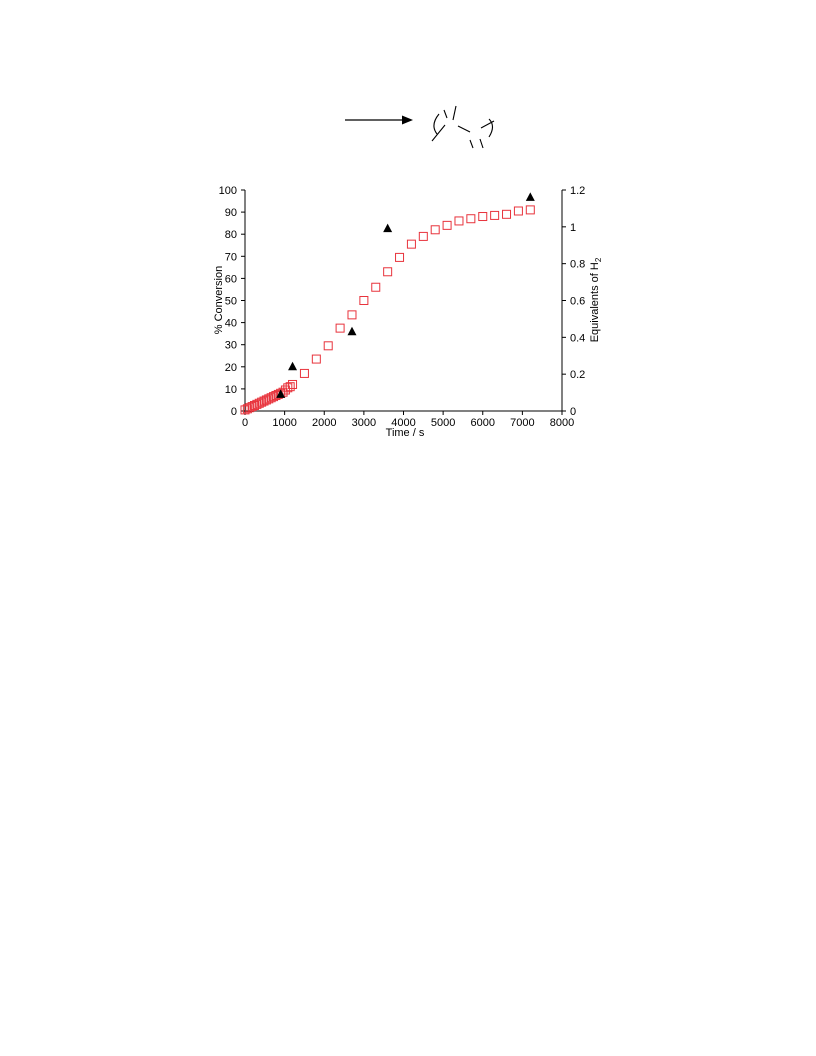 This screenshot has width=816, height=1056. I want to click on left-y-tick-label: 60, so click(231, 279).